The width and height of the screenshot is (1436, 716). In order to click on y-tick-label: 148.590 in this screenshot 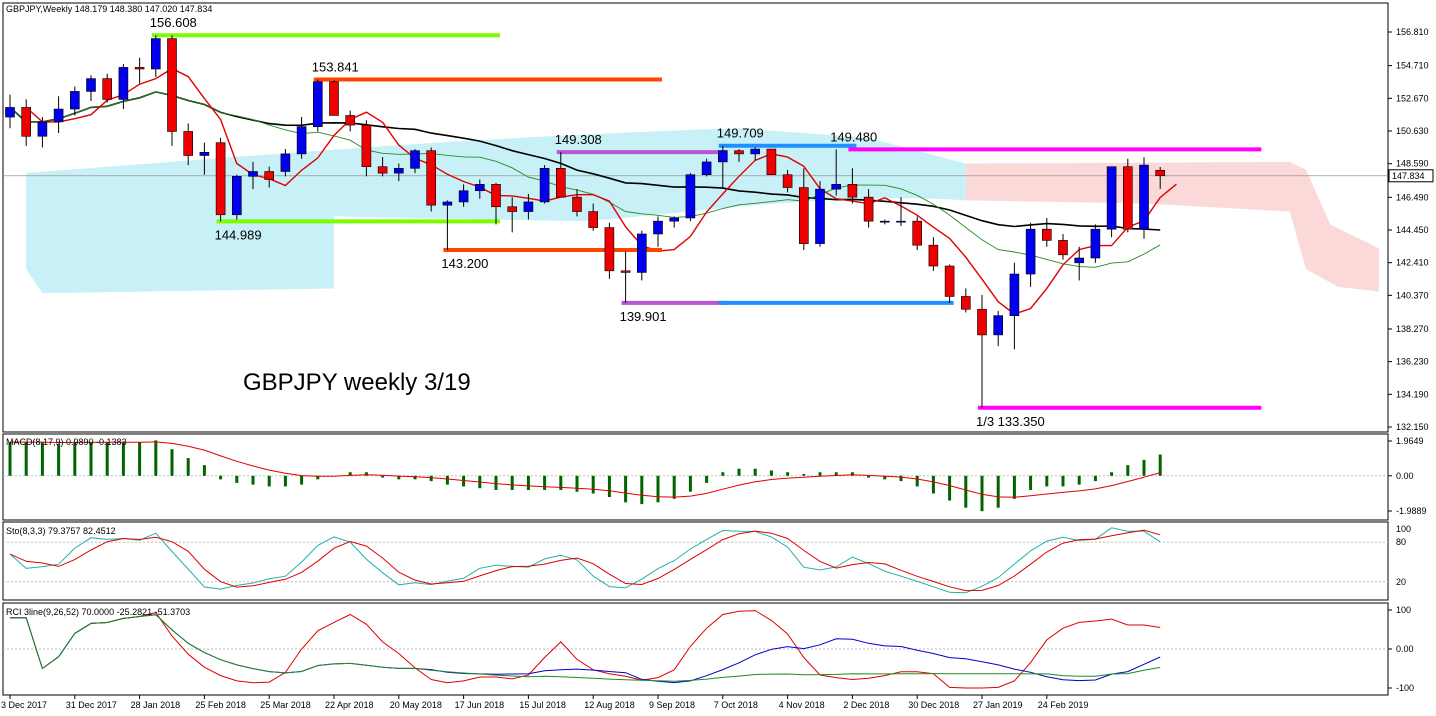, I will do `click(1412, 164)`.